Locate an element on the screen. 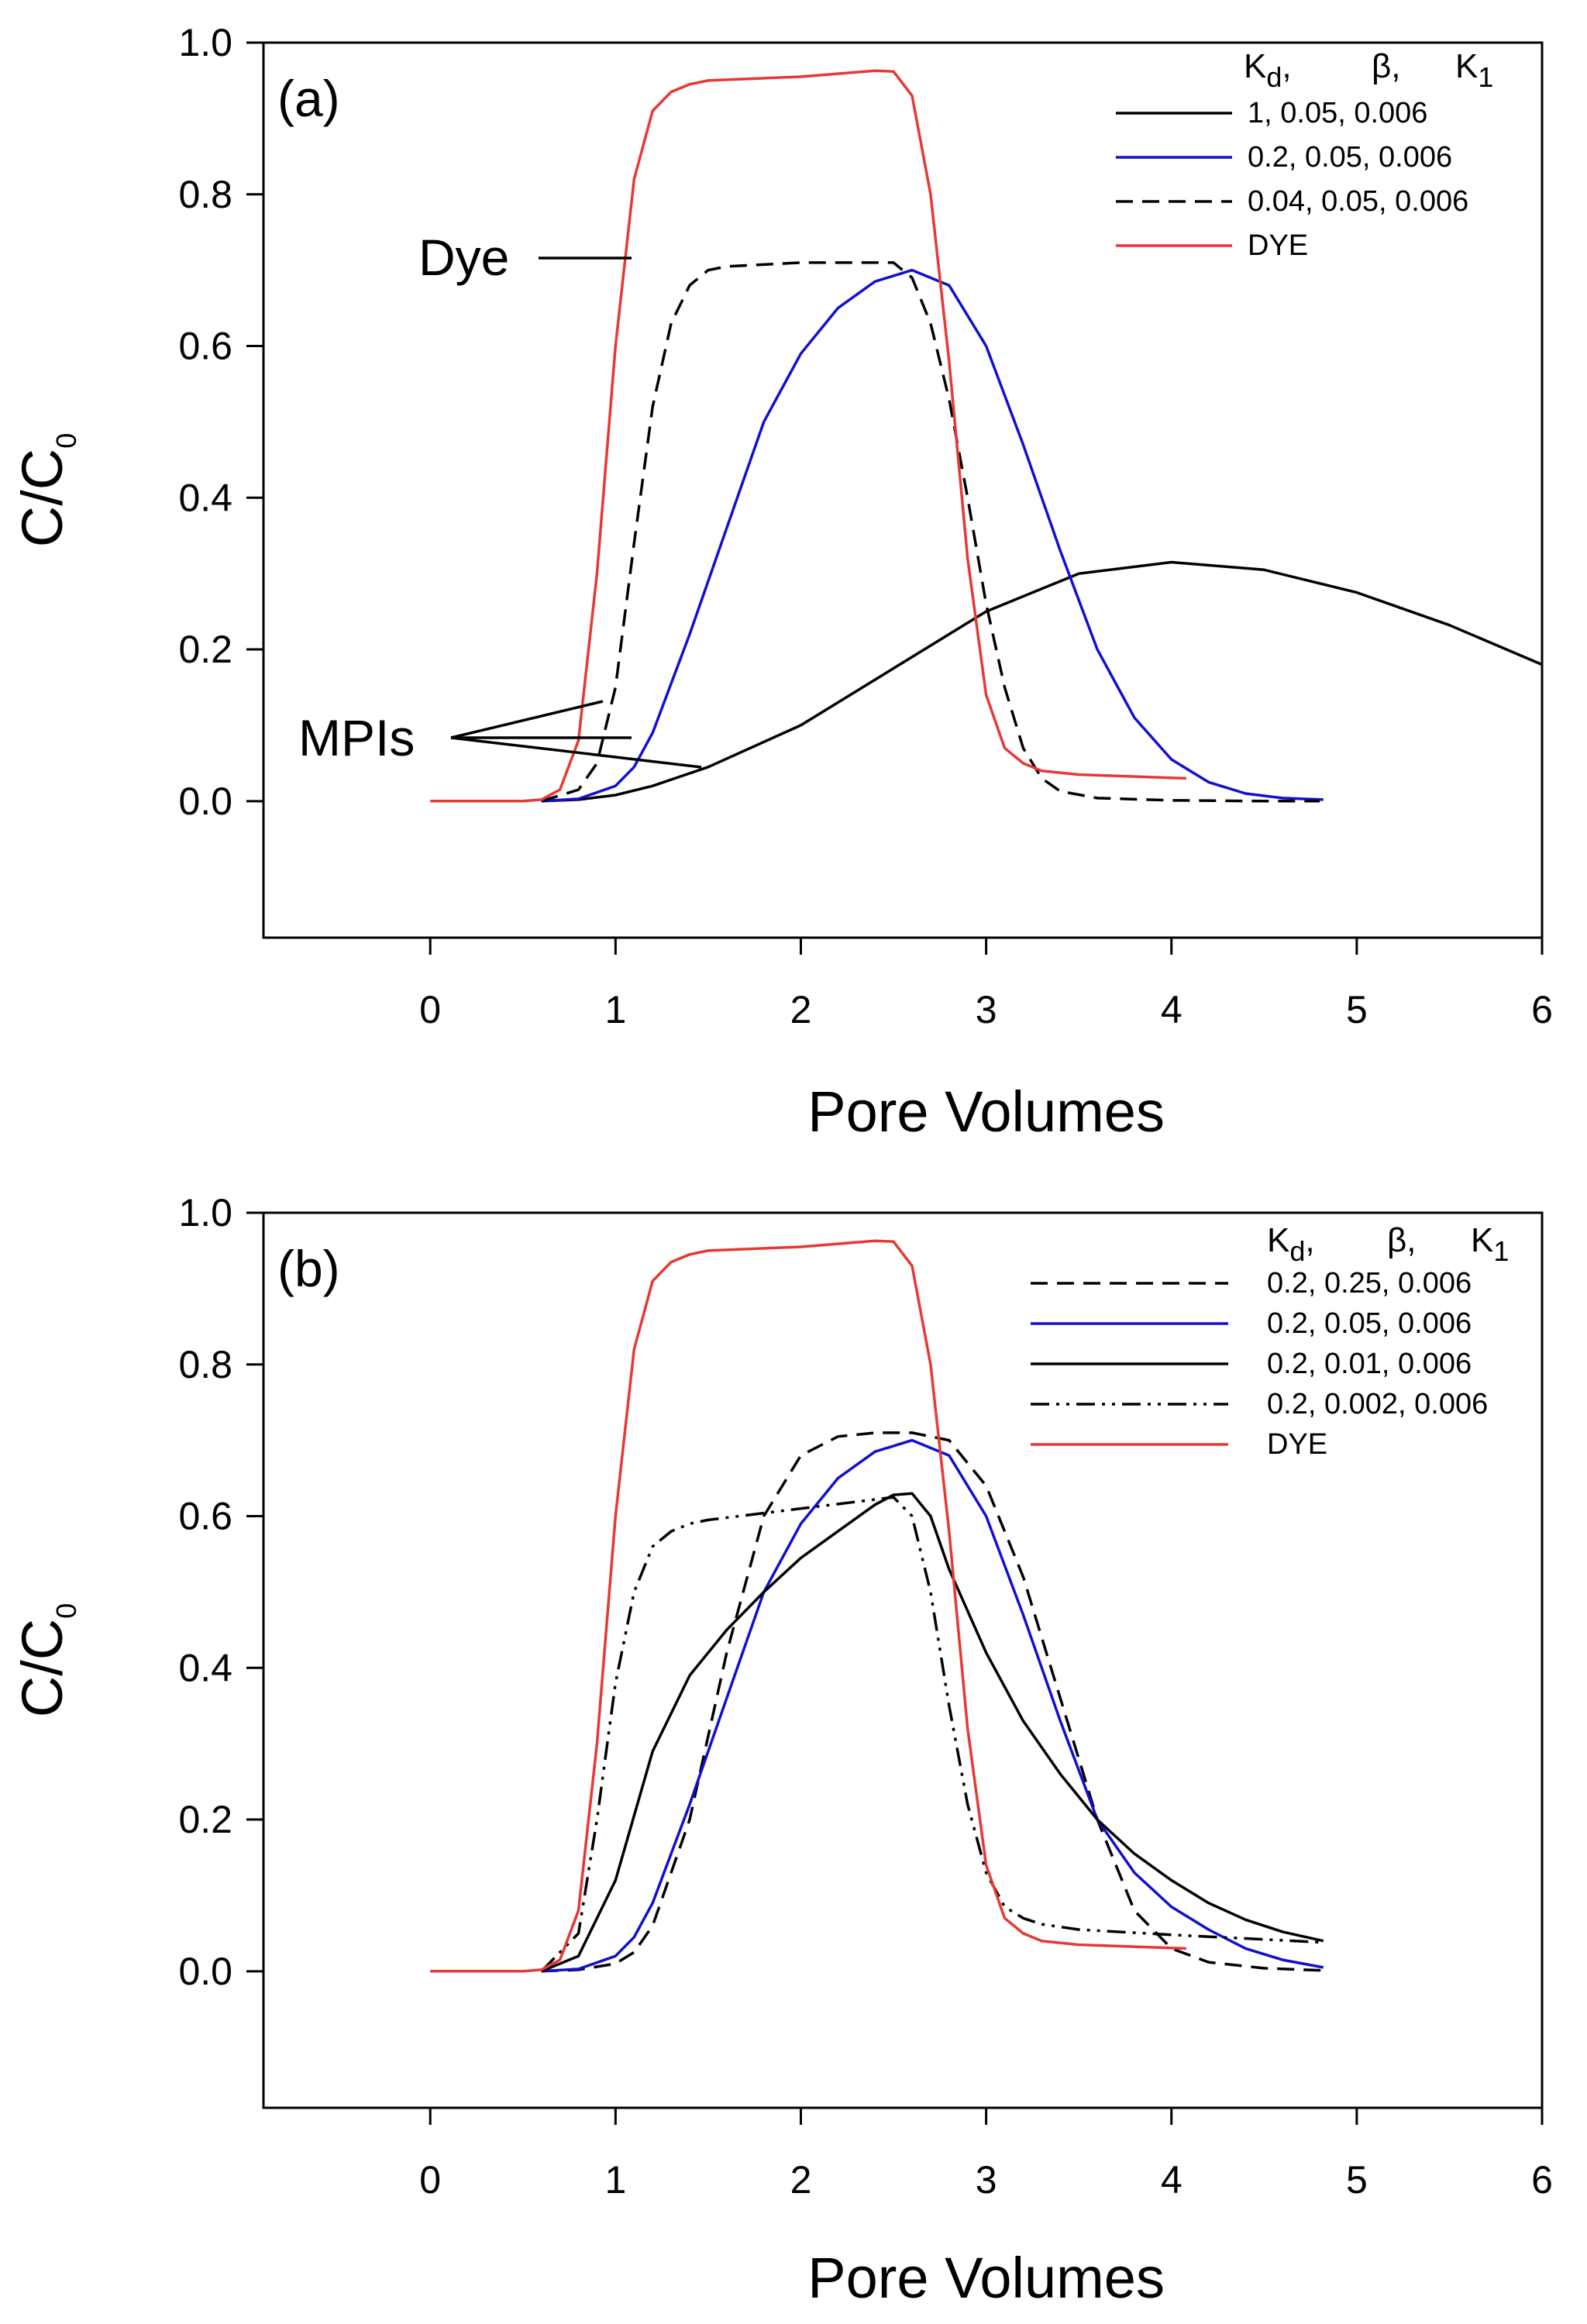  legend-label-2: 0.04, 0.05, 0.006 is located at coordinates (1358, 201).